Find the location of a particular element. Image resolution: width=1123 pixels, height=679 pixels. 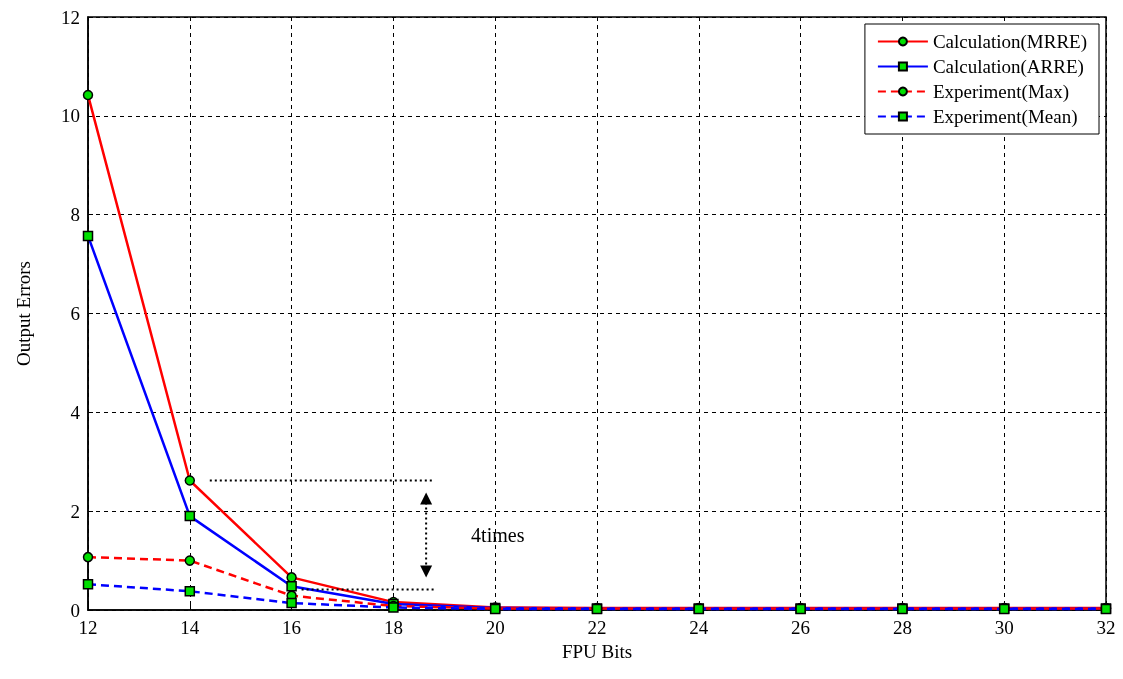

annotation: 4times is located at coordinates (498, 534).